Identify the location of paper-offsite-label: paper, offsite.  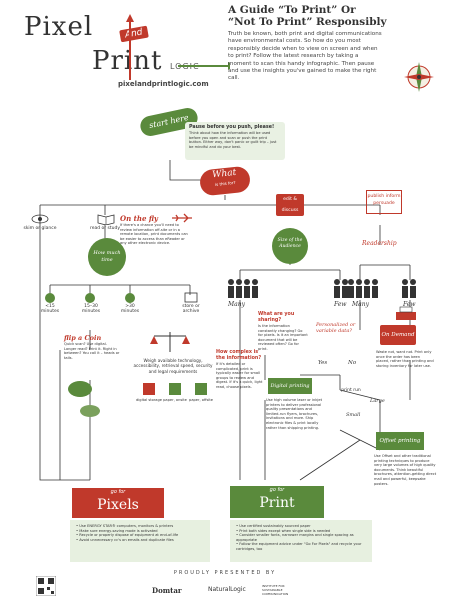
(201, 400).